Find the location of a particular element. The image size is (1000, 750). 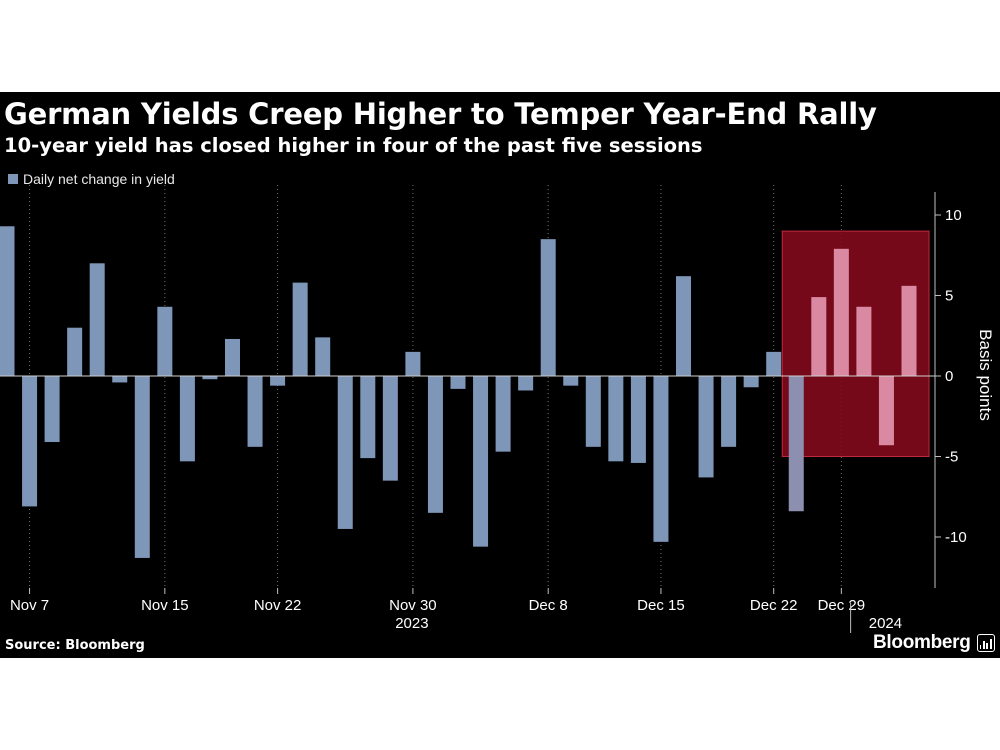

legend: Daily net change in yield is located at coordinates (91, 179).